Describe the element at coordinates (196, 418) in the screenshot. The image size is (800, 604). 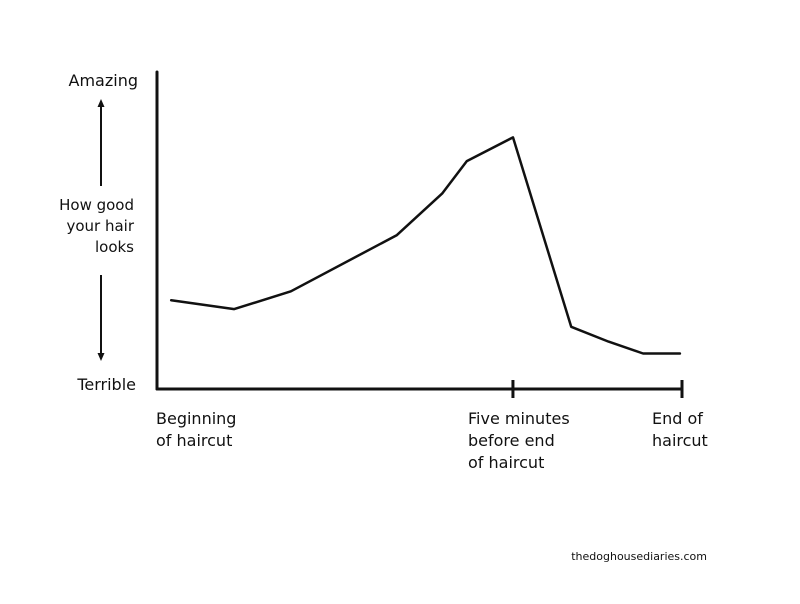
I see `x-tick-label: Beginning` at that location.